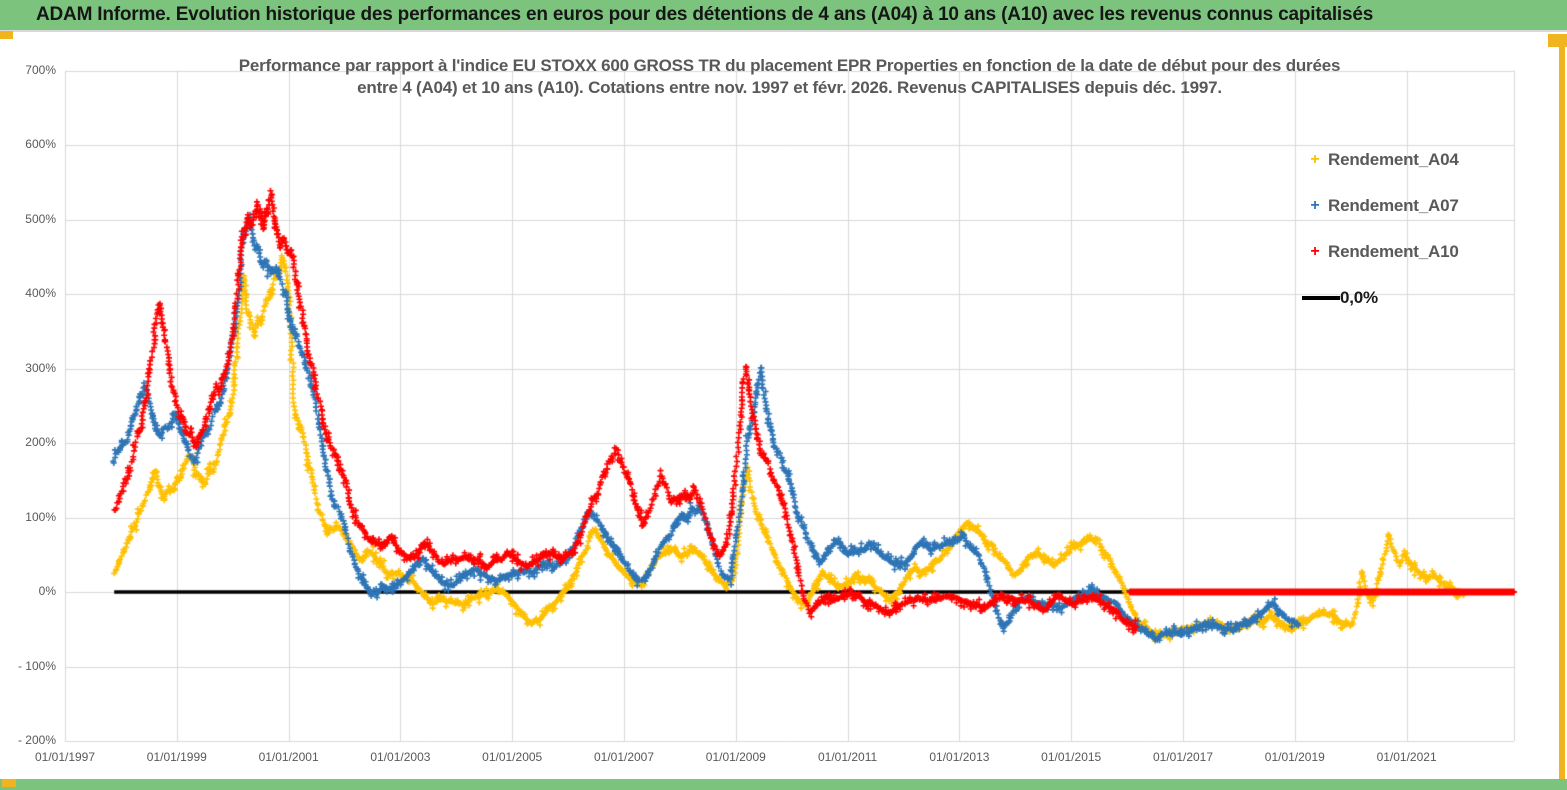  I want to click on legend-label: Rendement_A04, so click(1393, 159).